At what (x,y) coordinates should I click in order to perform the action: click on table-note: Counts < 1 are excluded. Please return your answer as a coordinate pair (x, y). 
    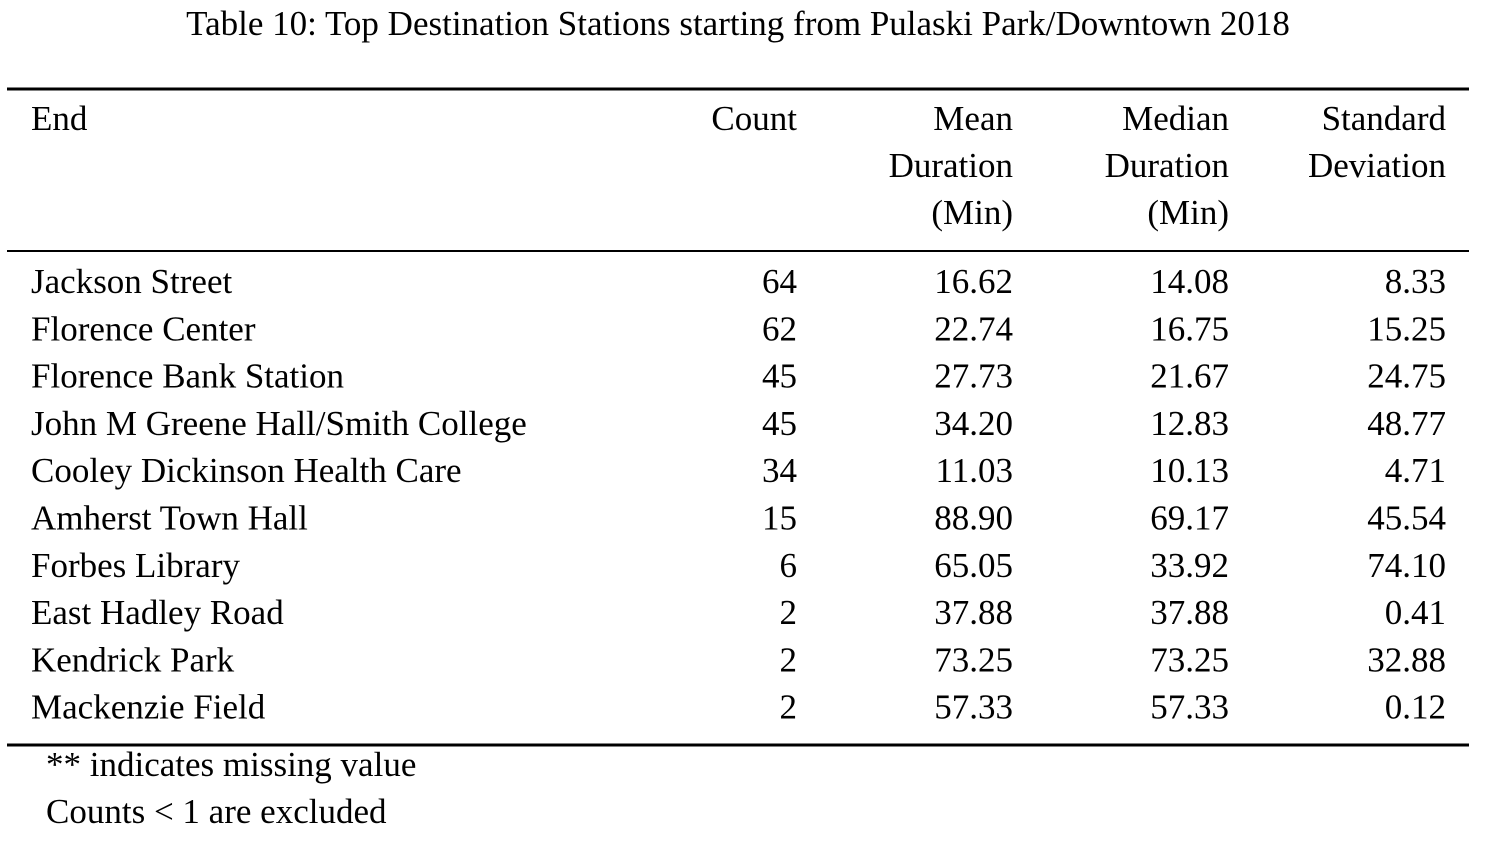
    Looking at the image, I should click on (216, 811).